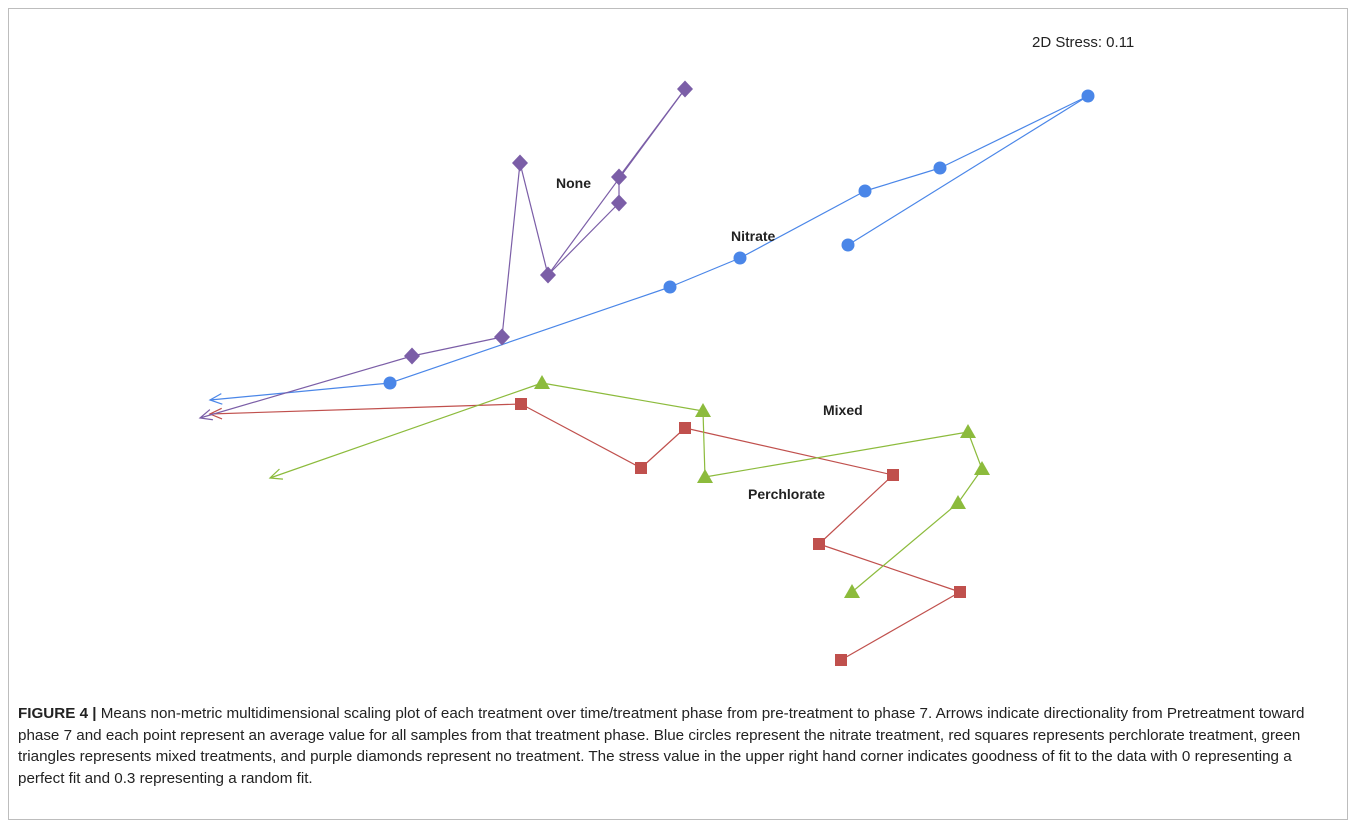 The height and width of the screenshot is (829, 1358). Describe the element at coordinates (205, 415) in the screenshot. I see `none-arrowhead` at that location.